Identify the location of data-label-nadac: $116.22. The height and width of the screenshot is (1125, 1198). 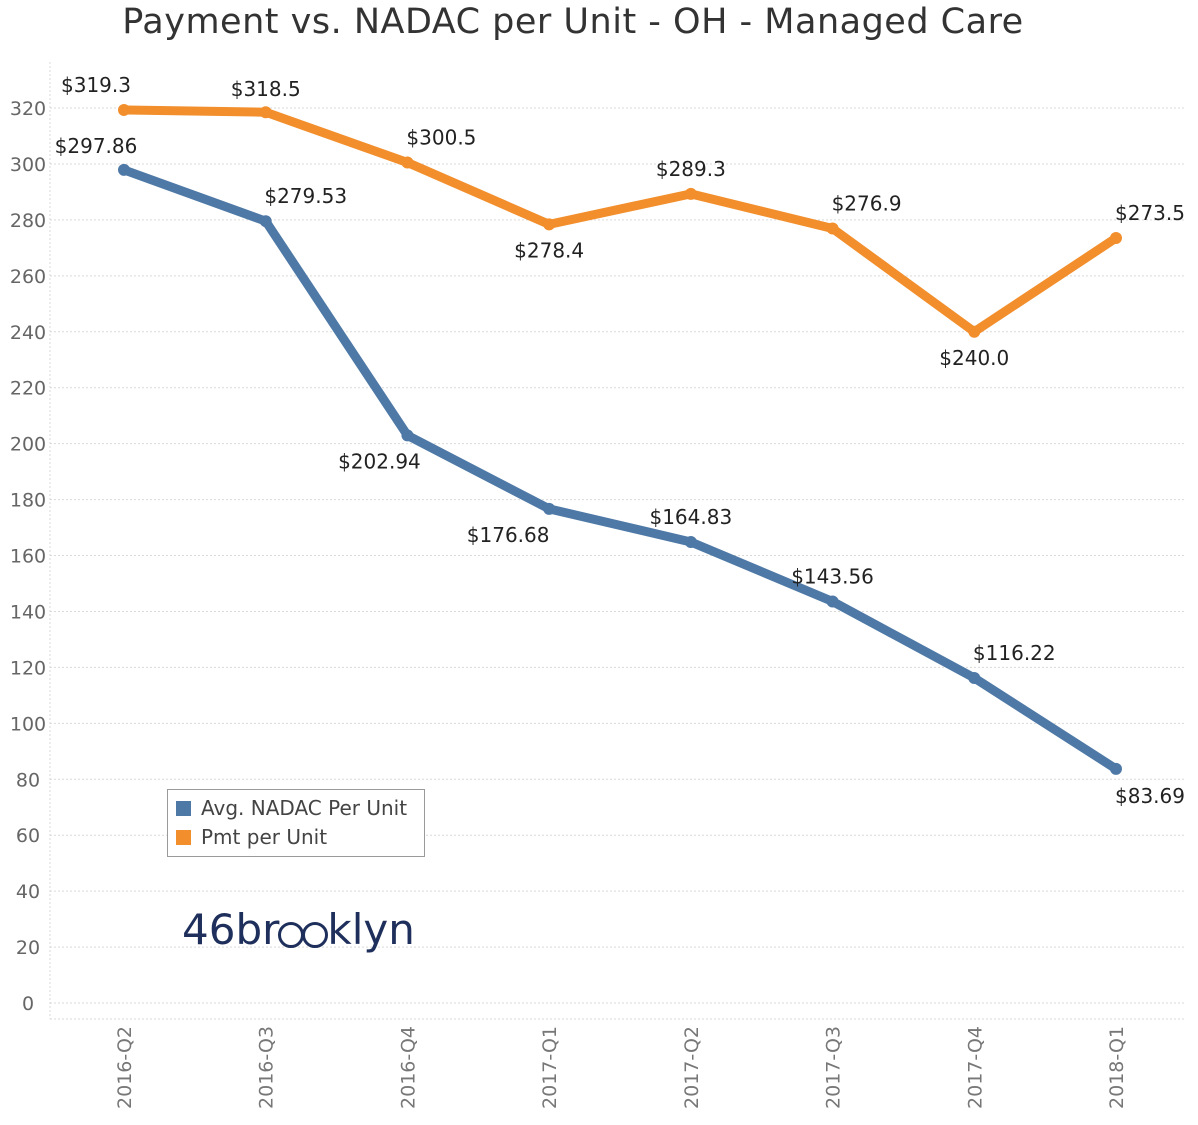
(1014, 653).